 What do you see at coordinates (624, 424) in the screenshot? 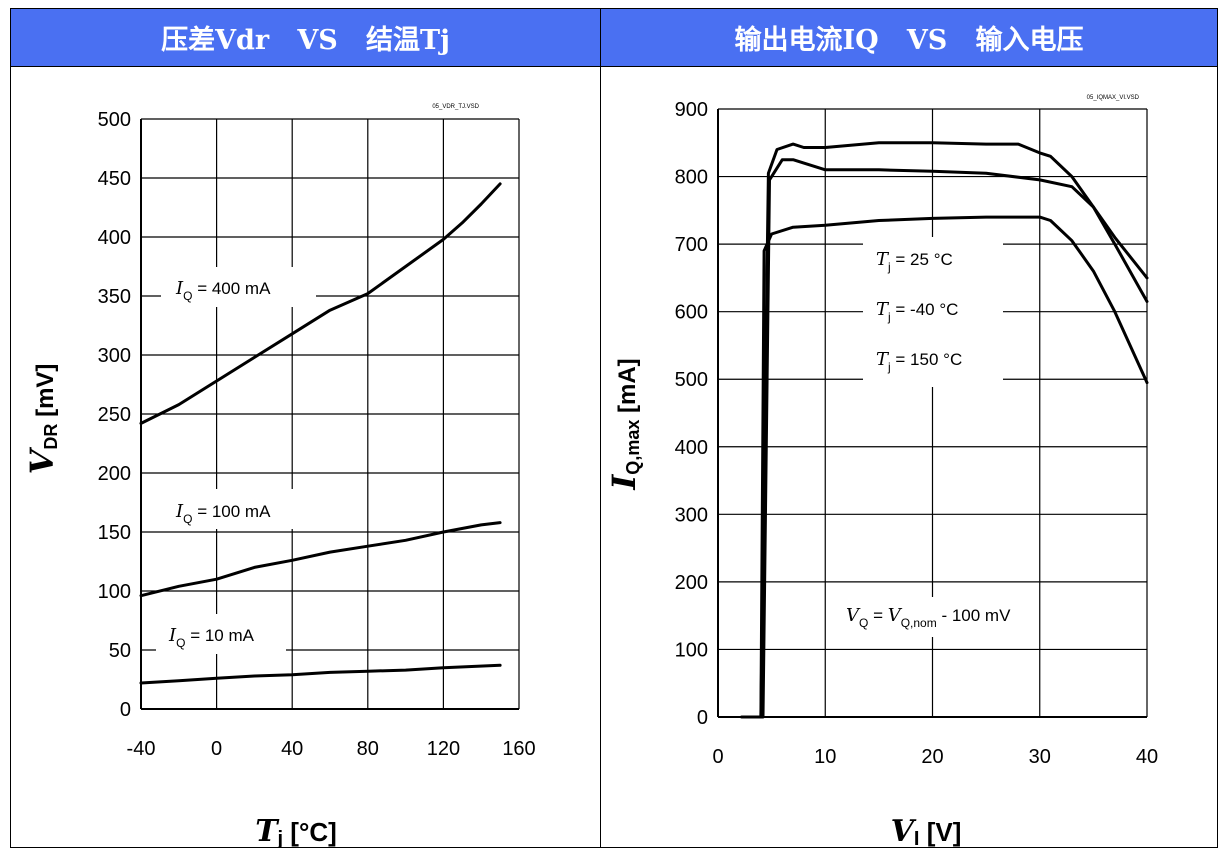
I see `y-axis-label: IQ,max [mA]` at bounding box center [624, 424].